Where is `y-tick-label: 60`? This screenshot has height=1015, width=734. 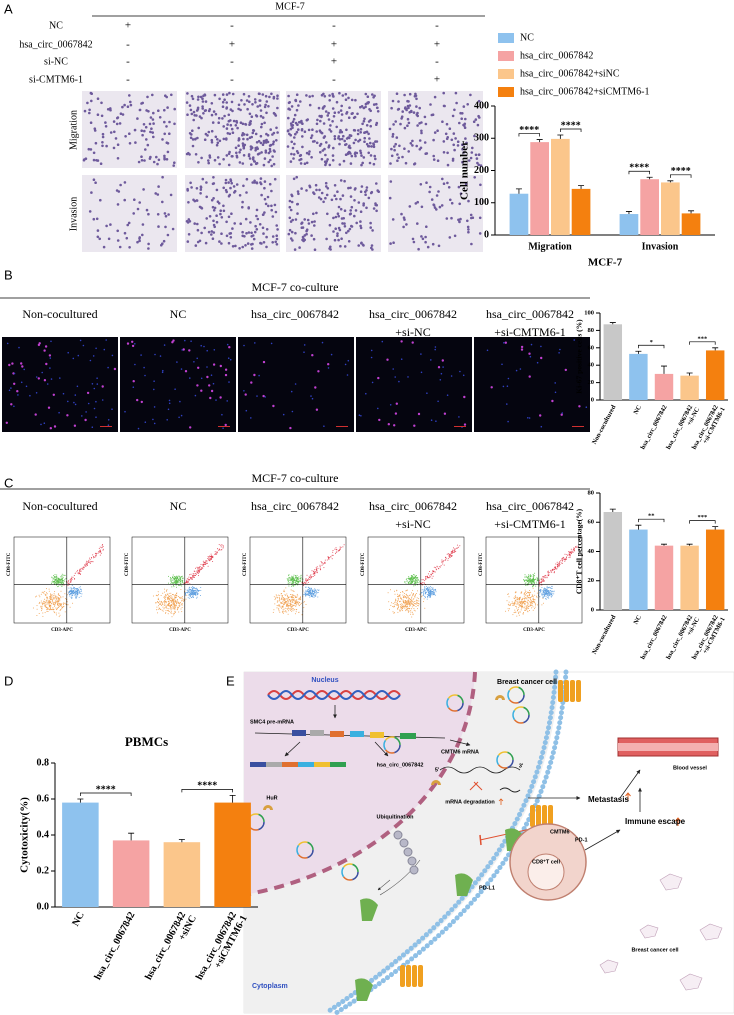 y-tick-label: 60 is located at coordinates (591, 347).